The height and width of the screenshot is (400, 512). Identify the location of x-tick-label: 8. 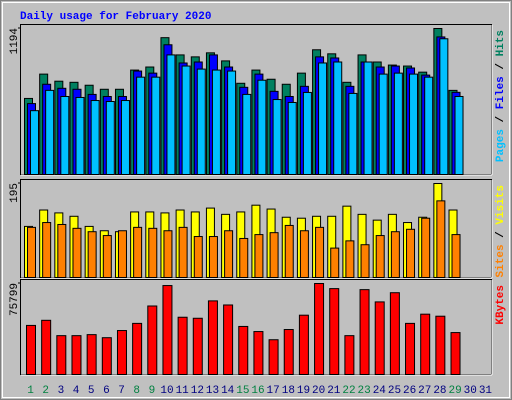
(136, 391).